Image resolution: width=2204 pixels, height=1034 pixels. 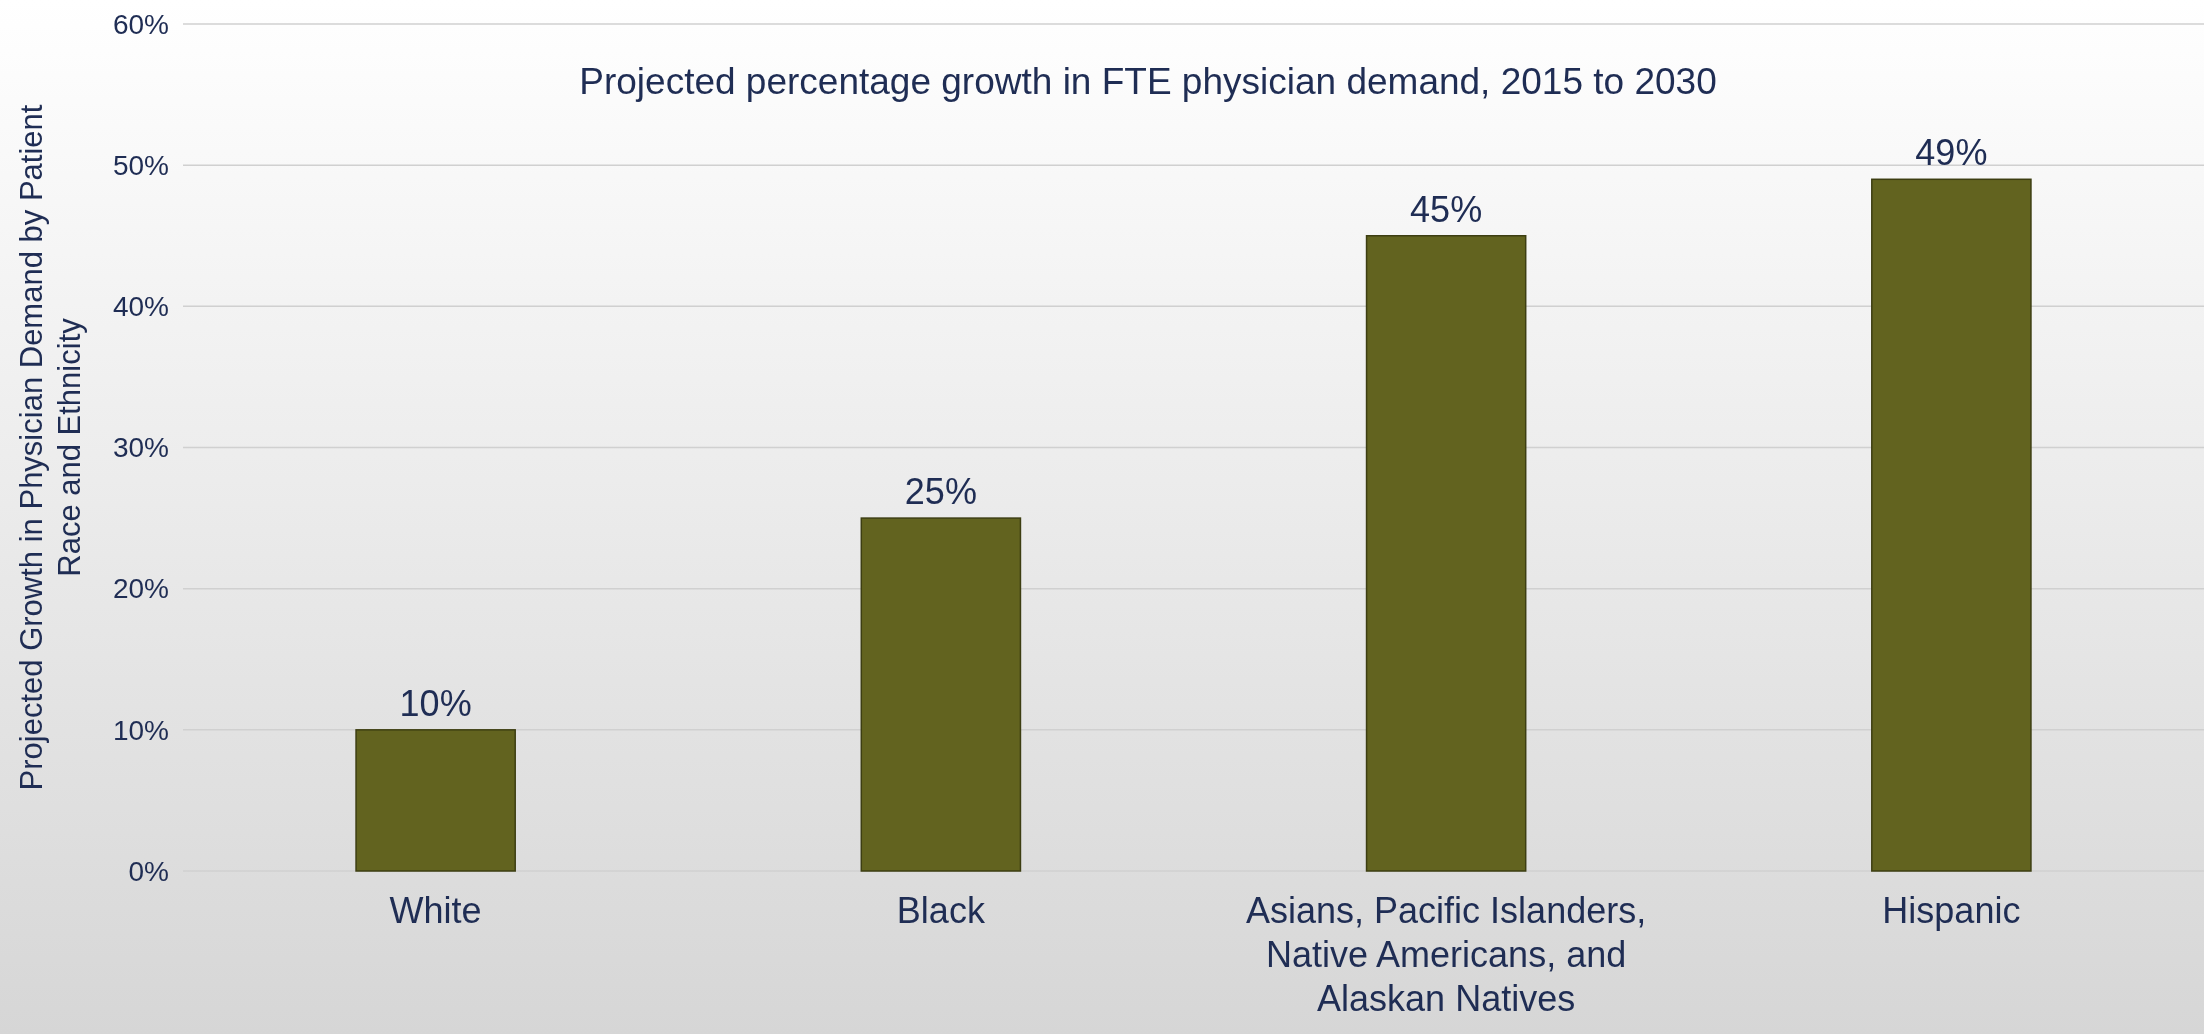 What do you see at coordinates (435, 703) in the screenshot?
I see `data-label: 10%` at bounding box center [435, 703].